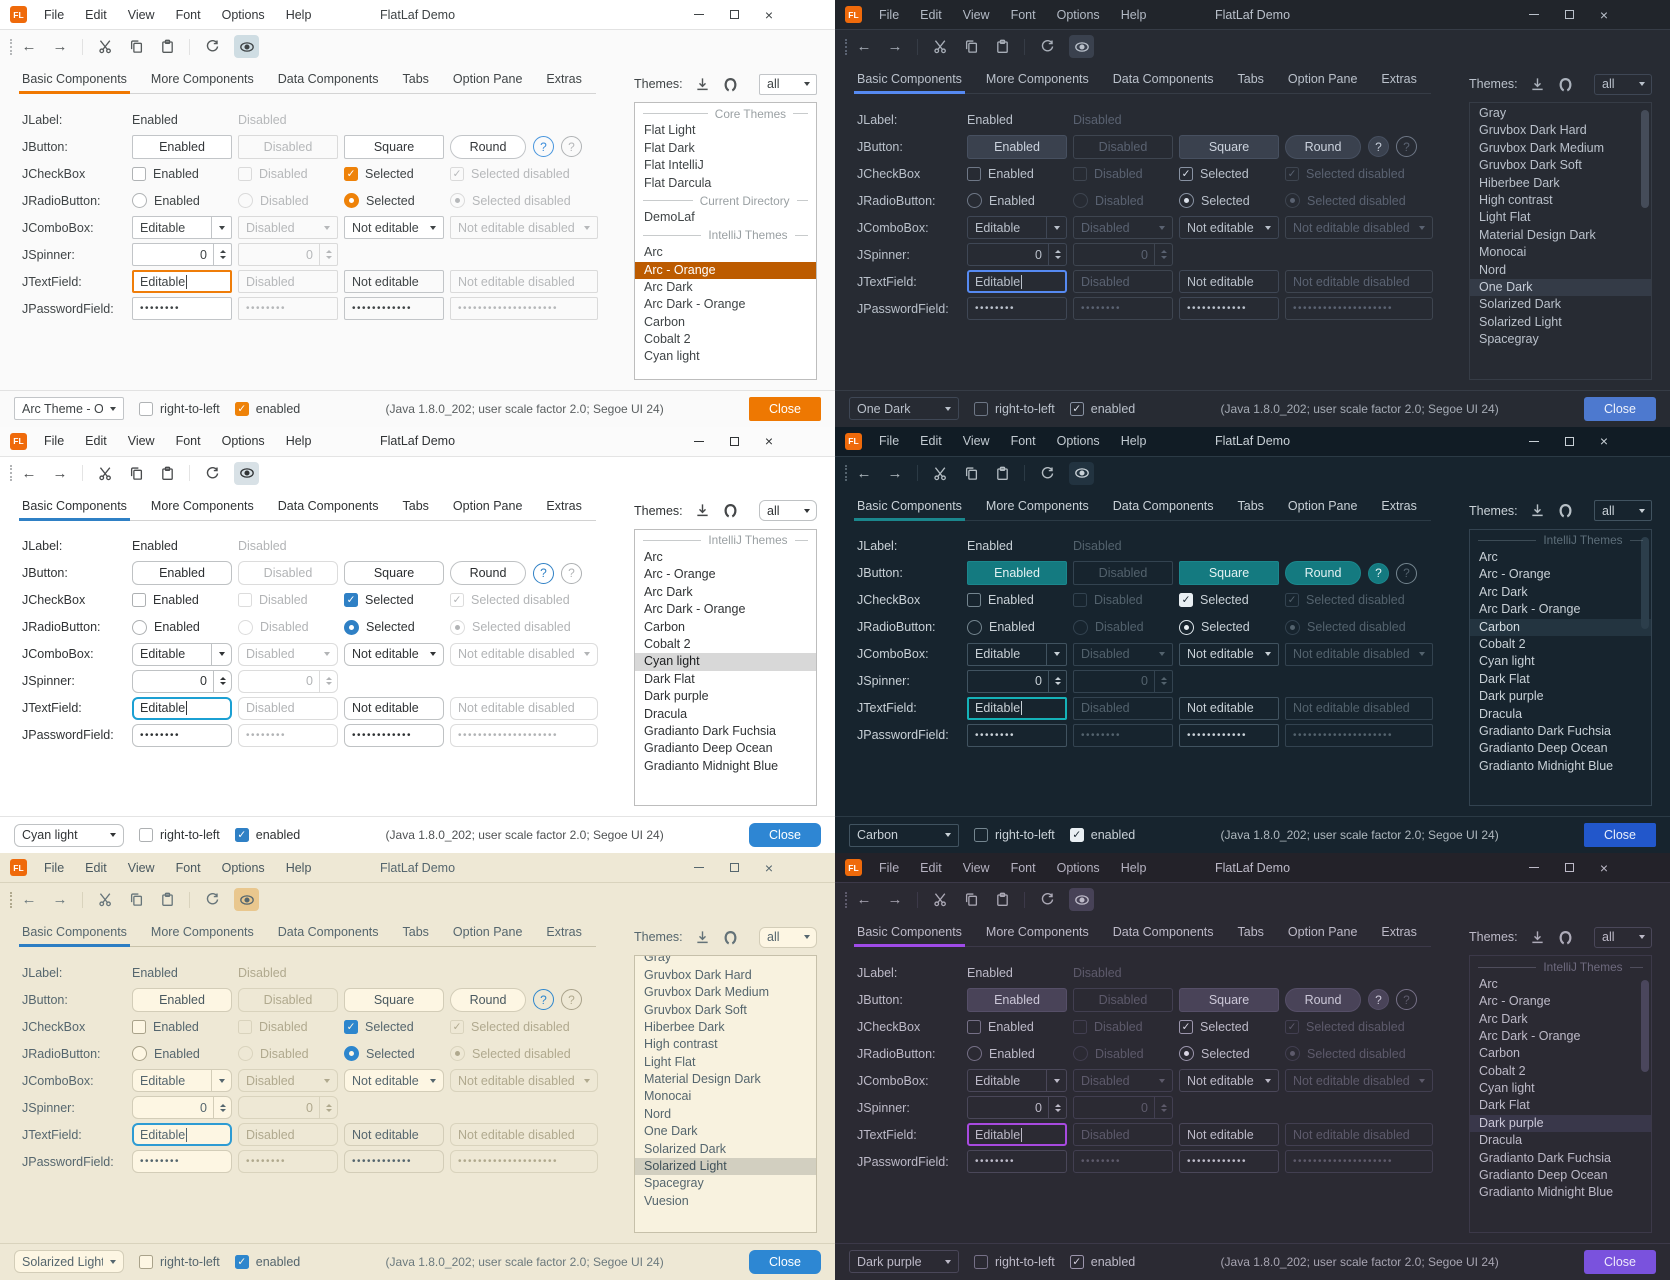 This screenshot has width=1670, height=1280. Describe the element at coordinates (1560, 1123) in the screenshot. I see `theme-list-item: Dark purple` at that location.